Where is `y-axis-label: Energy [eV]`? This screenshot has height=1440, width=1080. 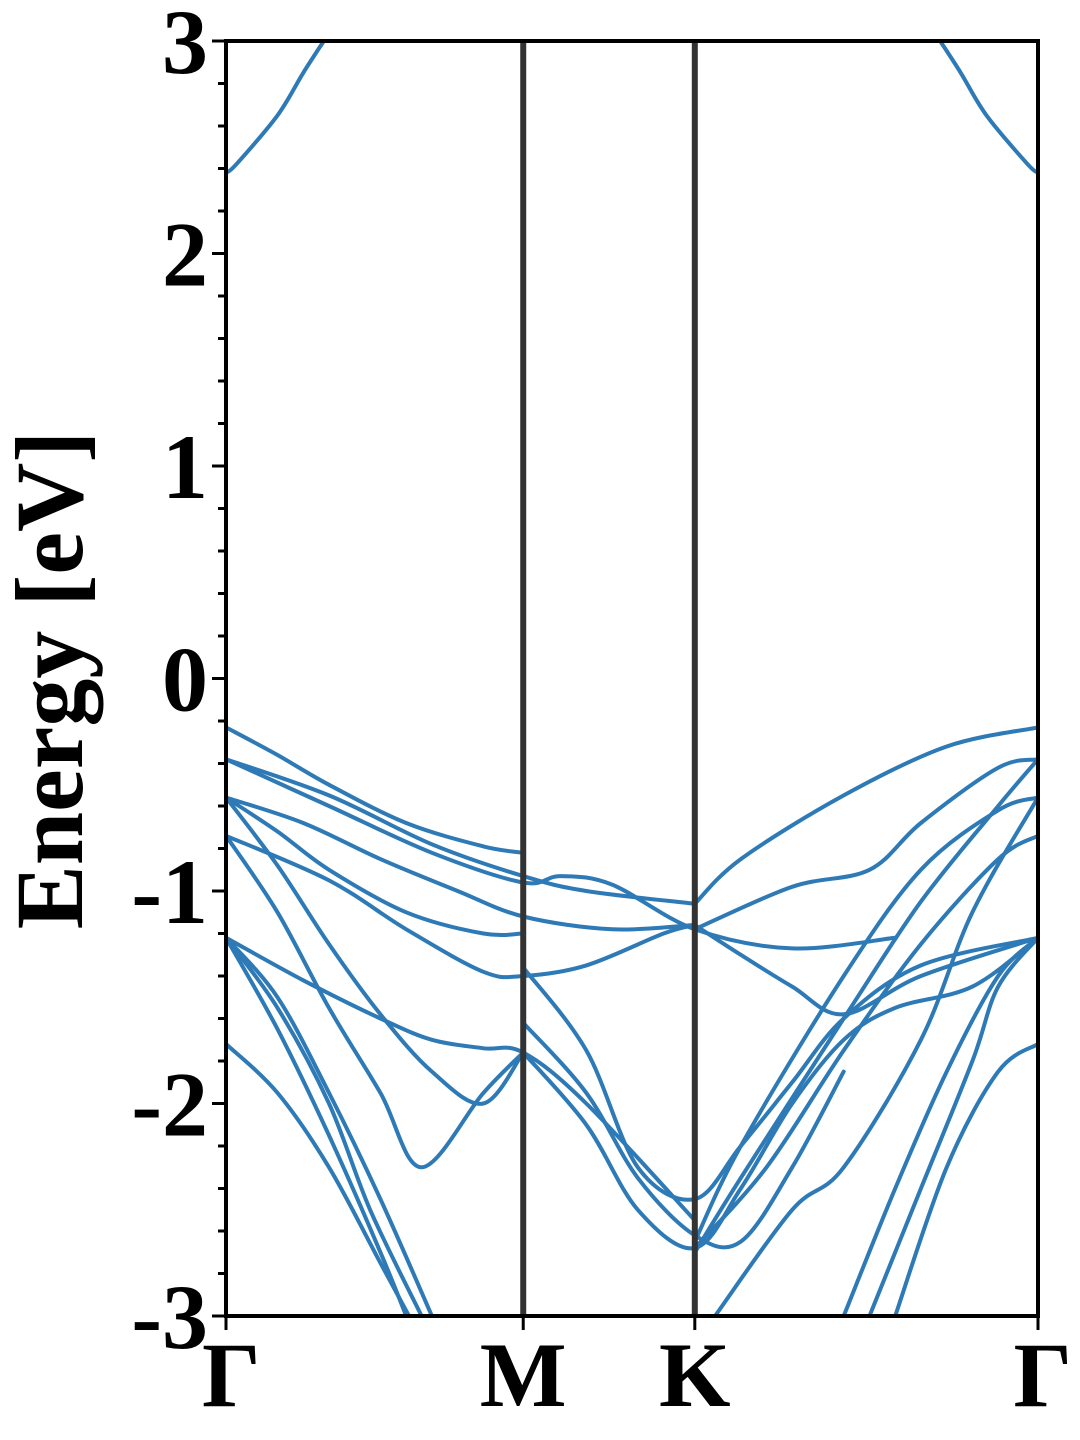 y-axis-label: Energy [eV] is located at coordinates (51, 680).